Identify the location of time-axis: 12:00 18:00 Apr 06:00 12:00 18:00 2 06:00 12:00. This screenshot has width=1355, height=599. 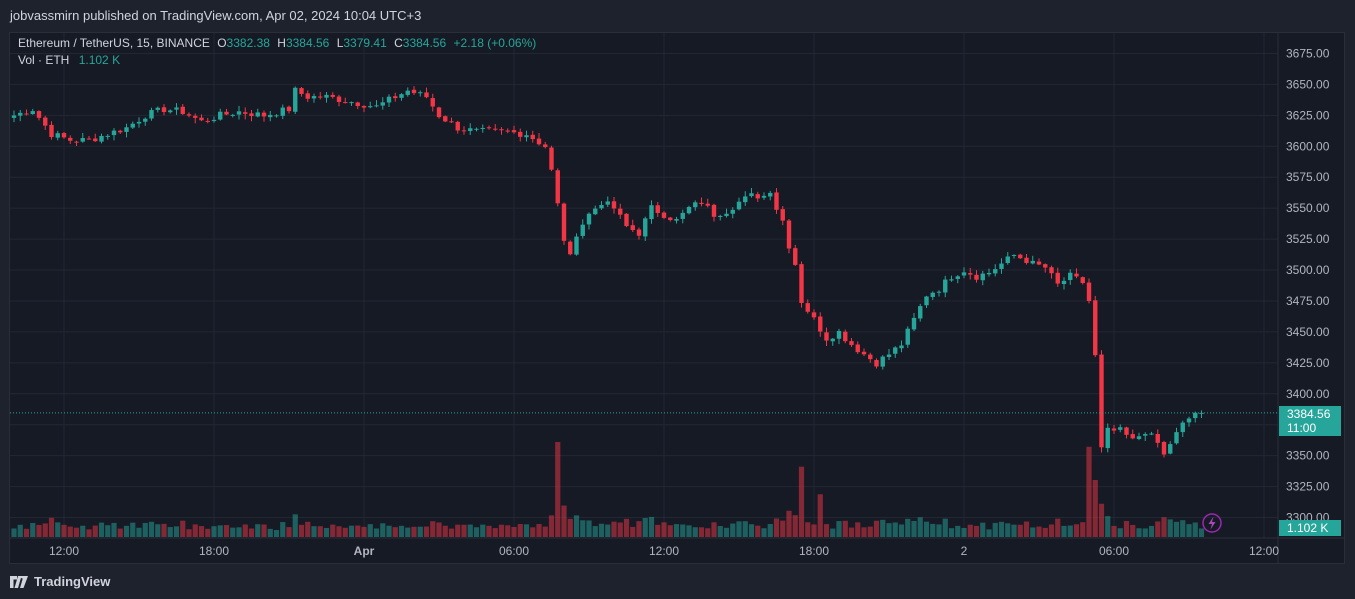
(664, 551).